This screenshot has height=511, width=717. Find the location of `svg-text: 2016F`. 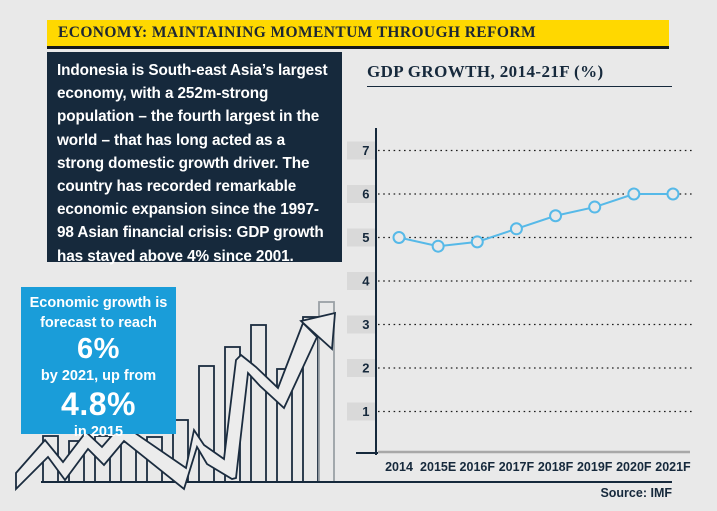

svg-text: 2016F is located at coordinates (478, 467).